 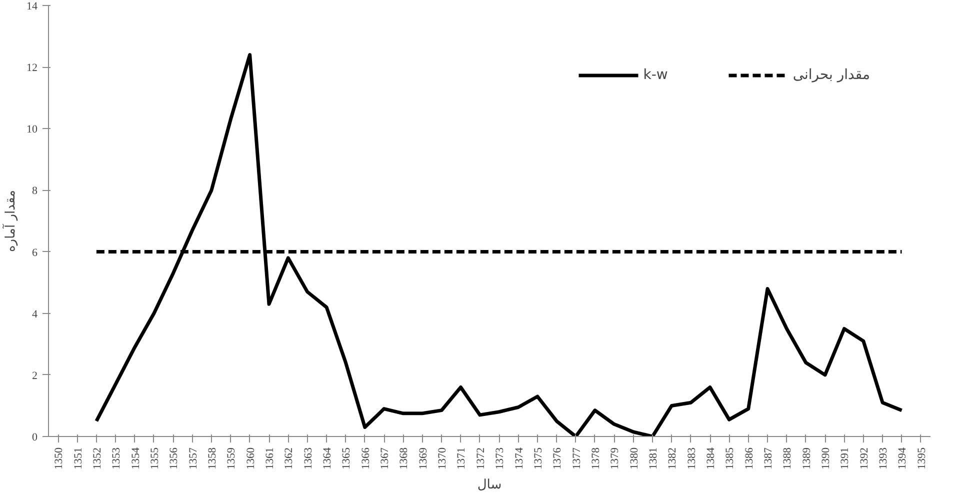 What do you see at coordinates (35, 191) in the screenshot?
I see `y-tick-label: 8` at bounding box center [35, 191].